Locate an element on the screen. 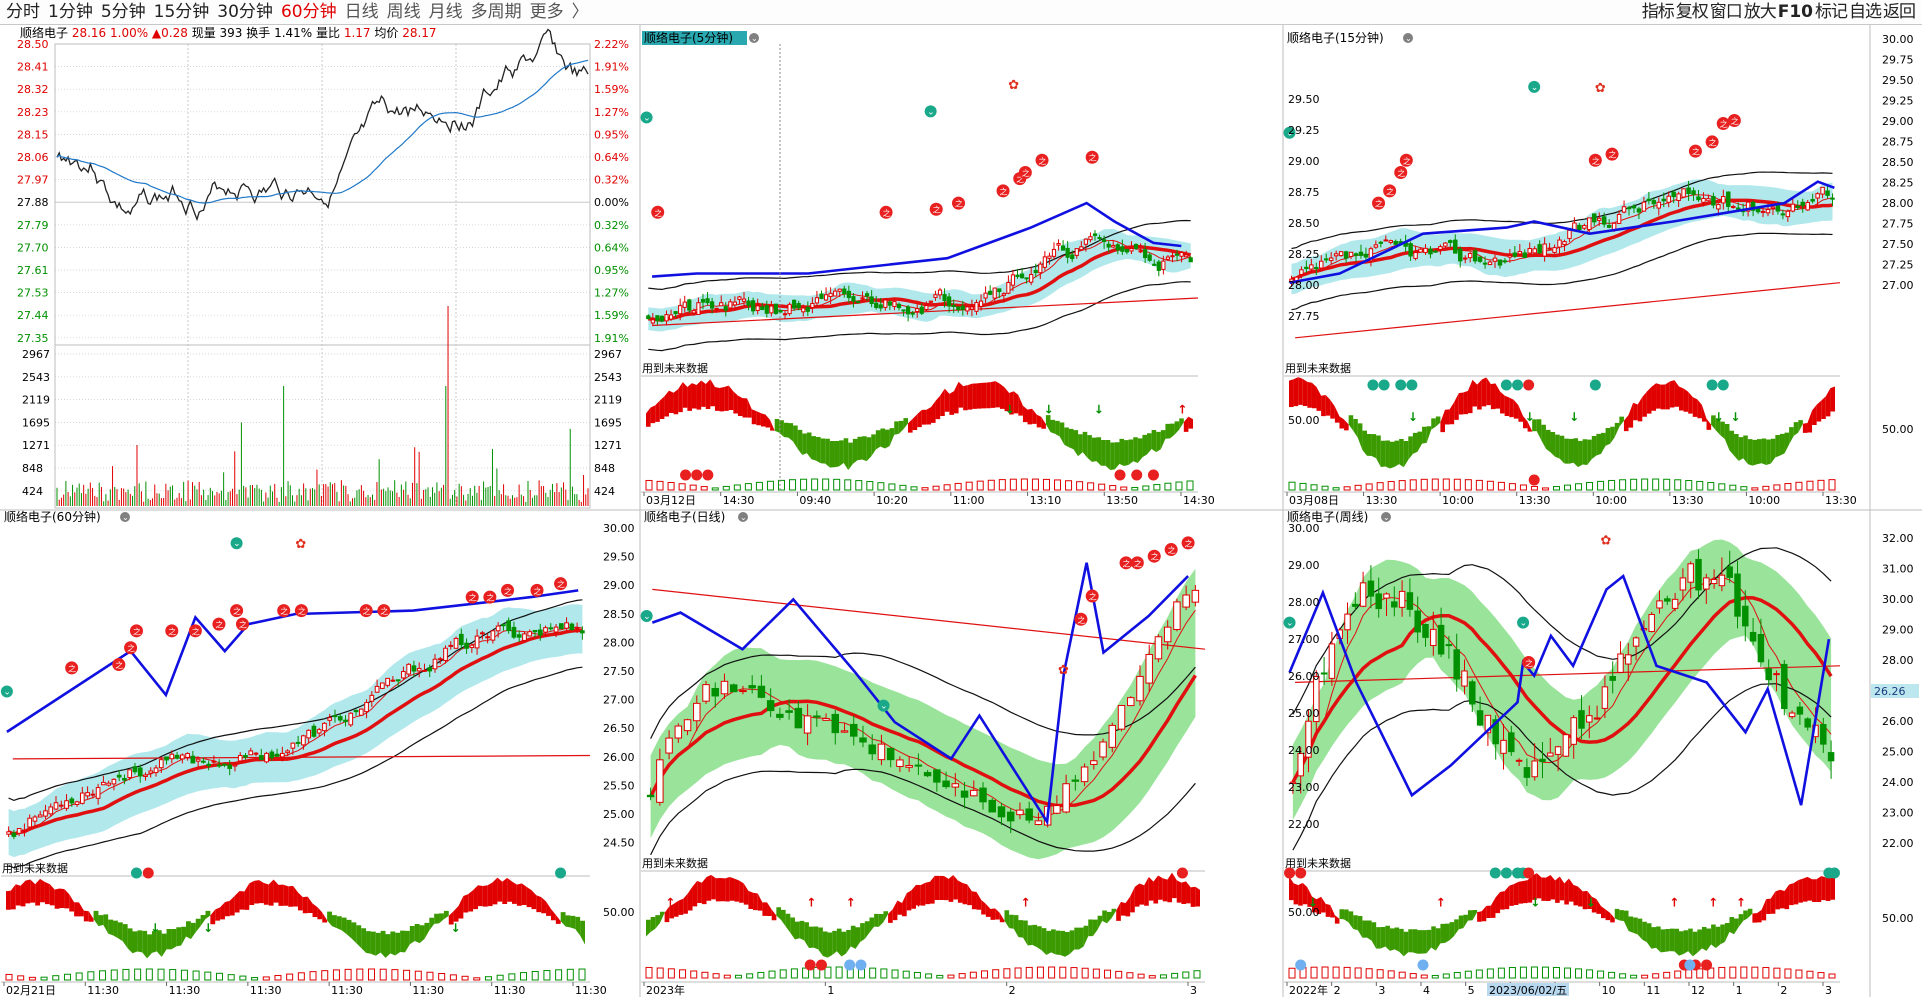  indicator-dot-icon is located at coordinates (1182, 873).